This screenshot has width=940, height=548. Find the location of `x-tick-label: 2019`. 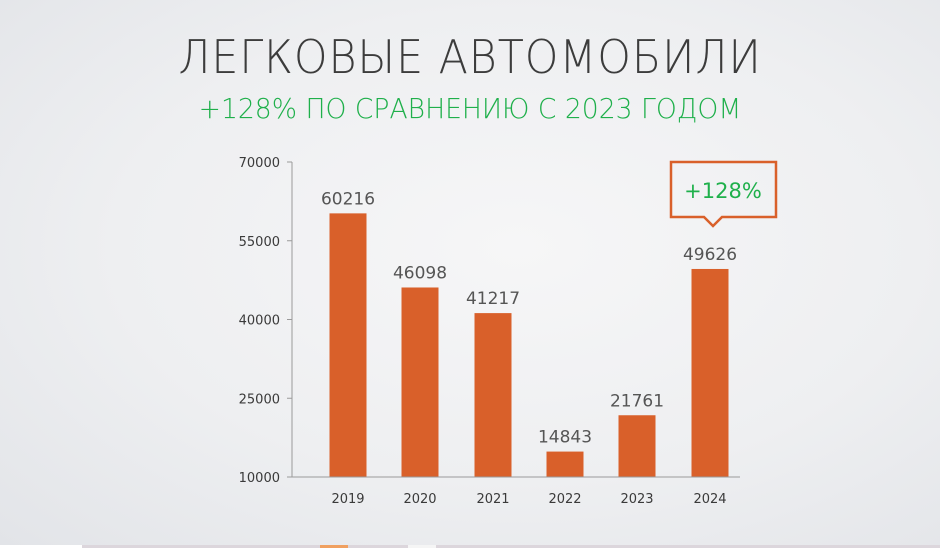

x-tick-label: 2019 is located at coordinates (347, 499).